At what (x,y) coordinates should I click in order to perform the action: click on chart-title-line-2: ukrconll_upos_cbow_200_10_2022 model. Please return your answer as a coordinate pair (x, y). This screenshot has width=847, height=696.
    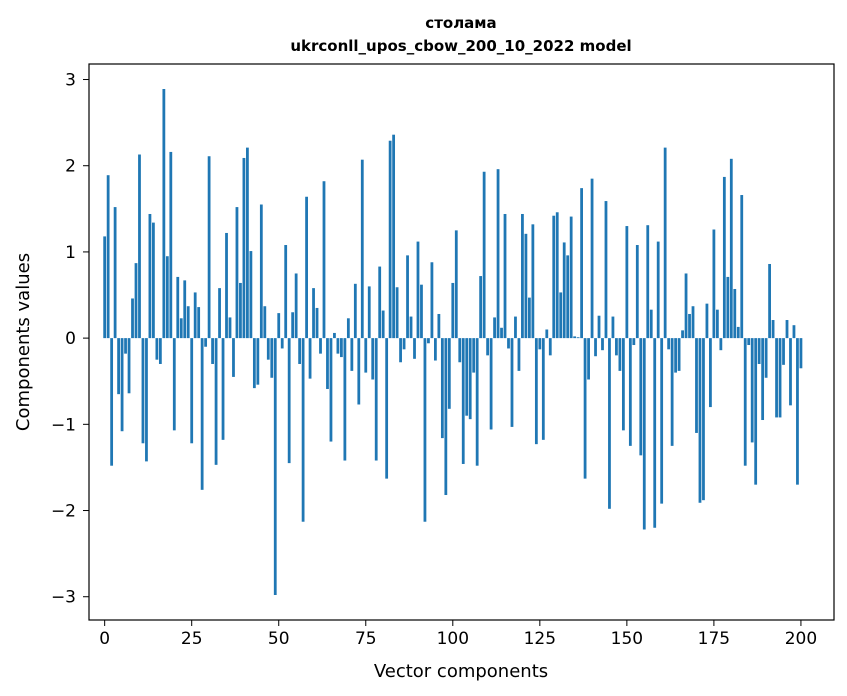
    Looking at the image, I should click on (460, 46).